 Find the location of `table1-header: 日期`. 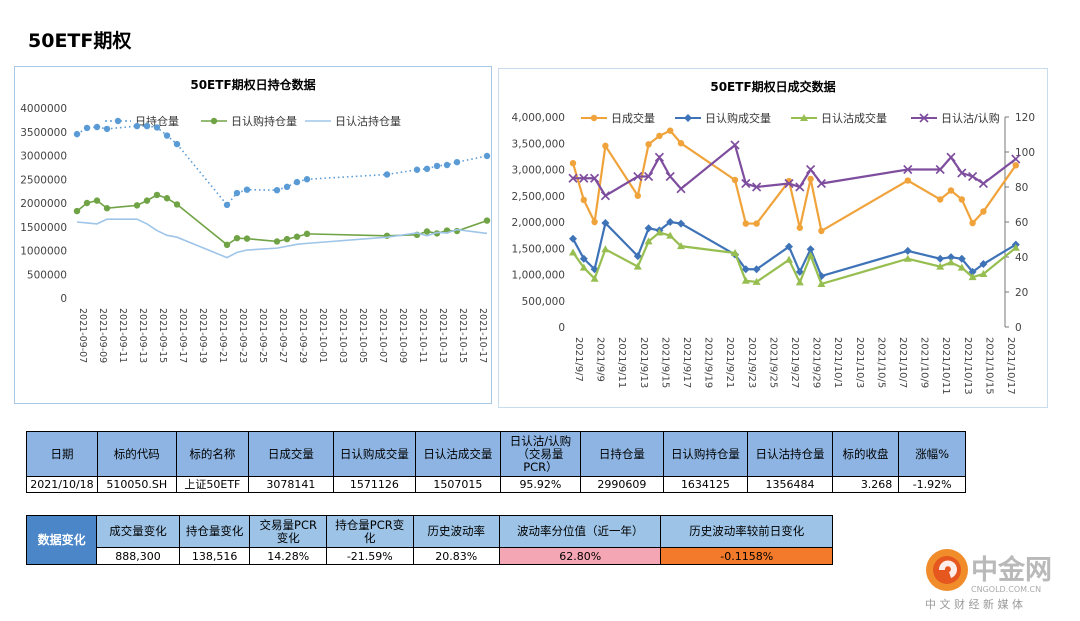

table1-header: 日期 is located at coordinates (62, 454).